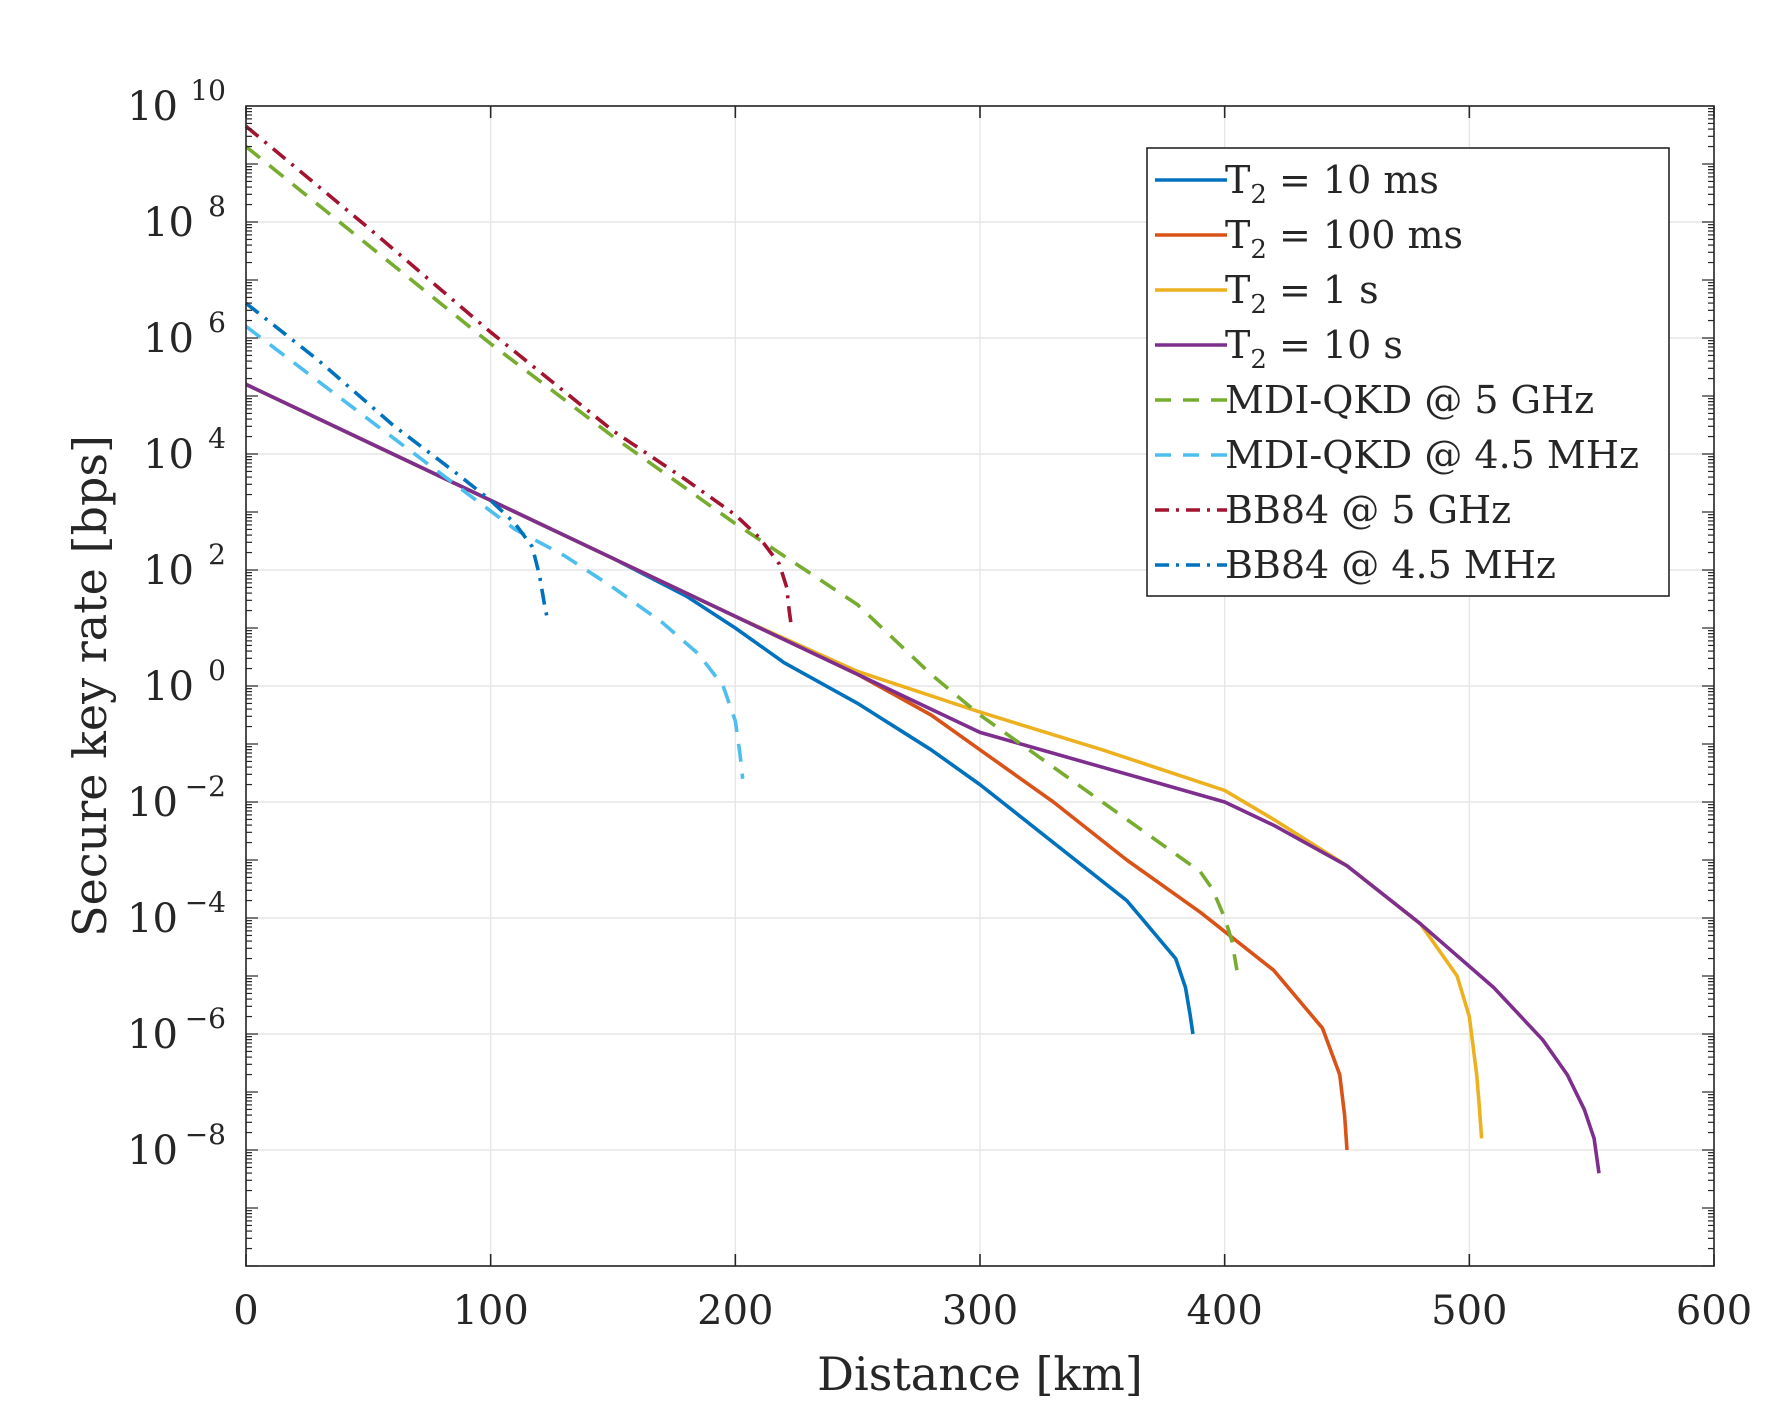 Image resolution: width=1792 pixels, height=1422 pixels. What do you see at coordinates (1302, 294) in the screenshot?
I see `legend-label-3: T2 = 1 s` at bounding box center [1302, 294].